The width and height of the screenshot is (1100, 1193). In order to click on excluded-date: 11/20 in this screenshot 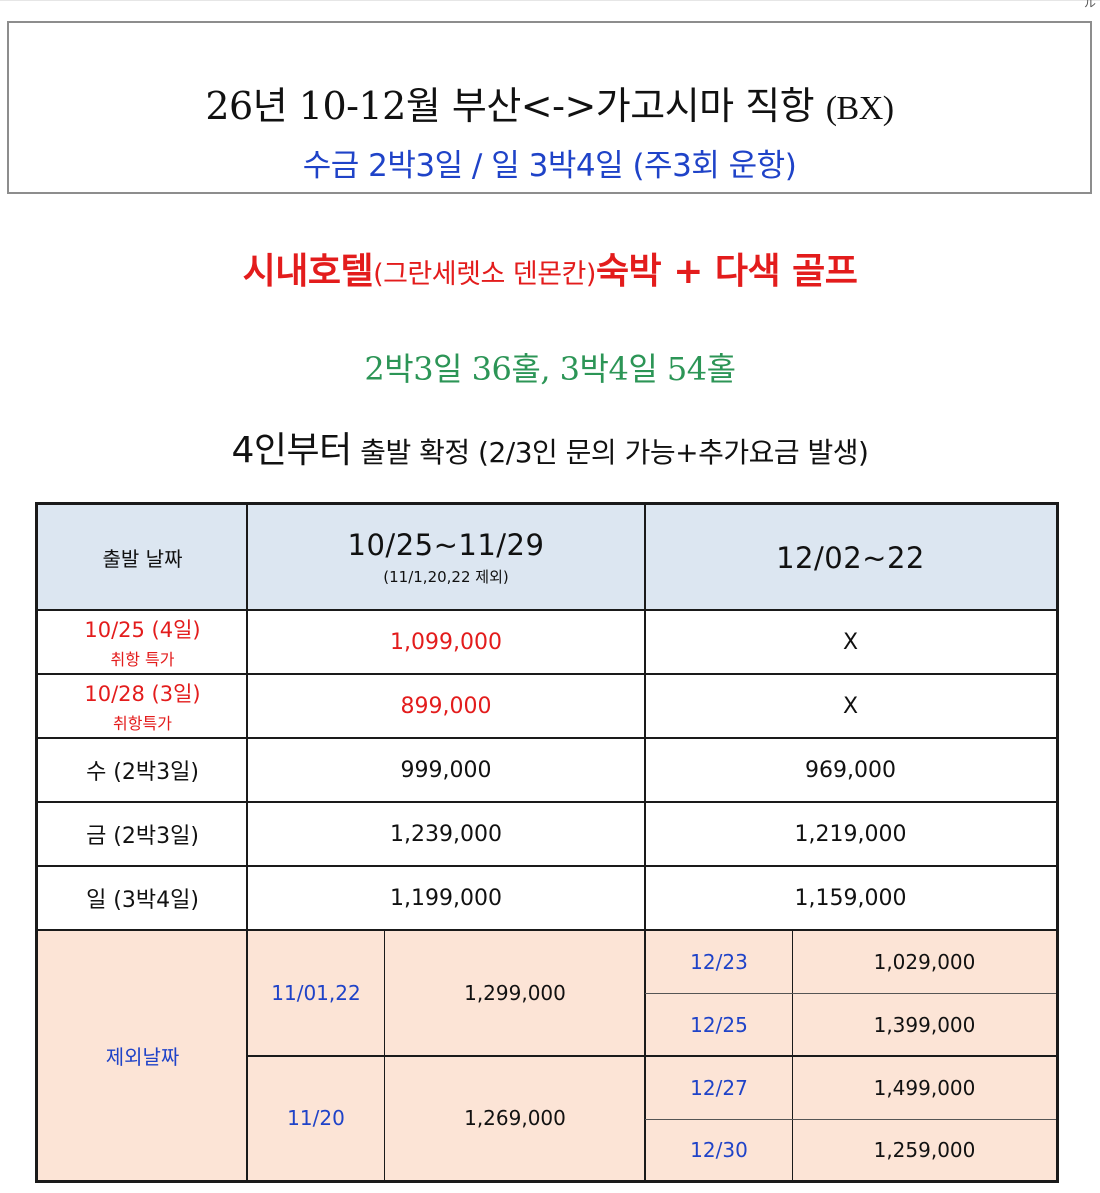, I will do `click(316, 1118)`.